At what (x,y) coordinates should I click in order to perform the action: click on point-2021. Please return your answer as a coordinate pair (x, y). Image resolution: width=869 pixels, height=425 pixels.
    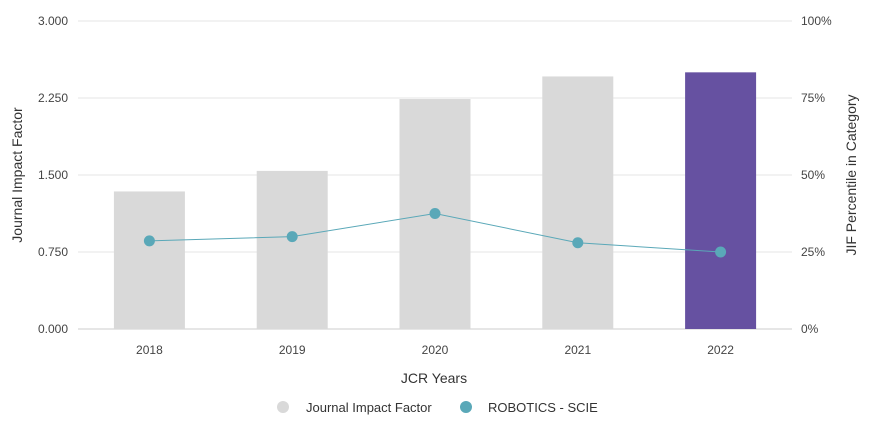
    Looking at the image, I should click on (578, 243).